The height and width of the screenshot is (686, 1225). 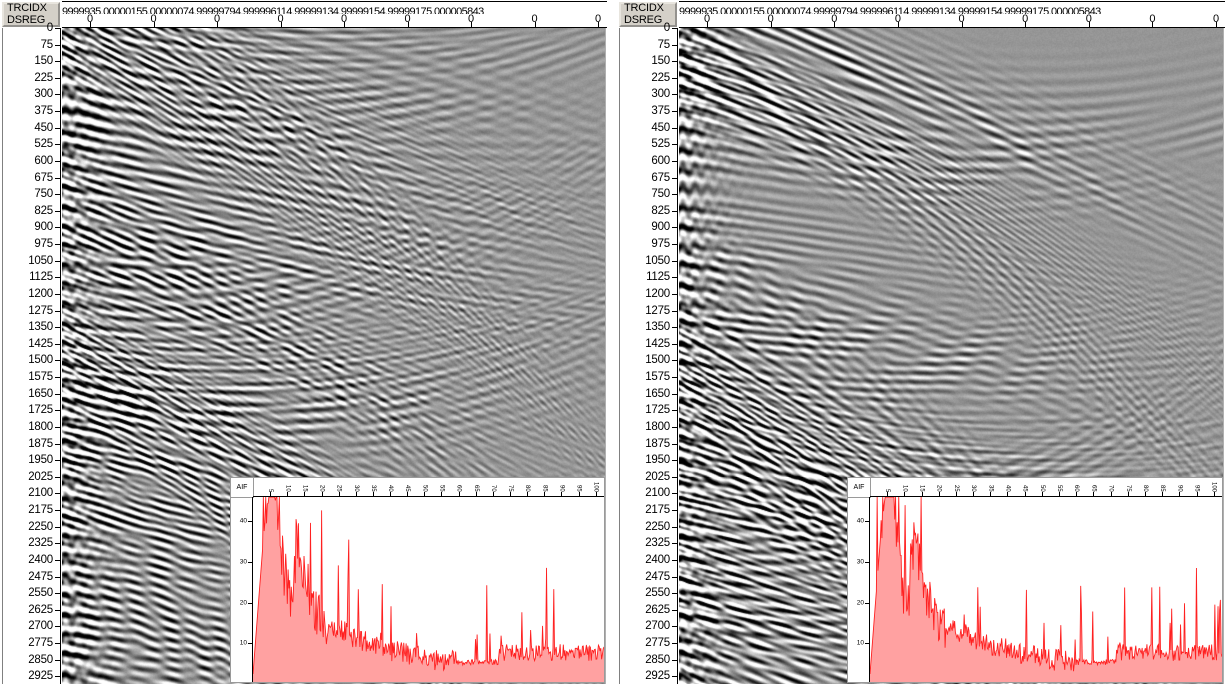 What do you see at coordinates (1041, 488) in the screenshot?
I see `aif-frequency-label: 50` at bounding box center [1041, 488].